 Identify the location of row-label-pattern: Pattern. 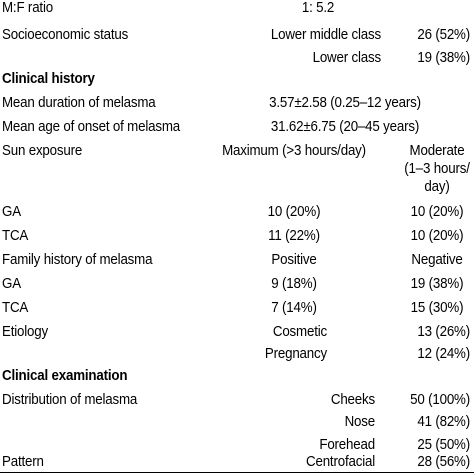
(23, 462).